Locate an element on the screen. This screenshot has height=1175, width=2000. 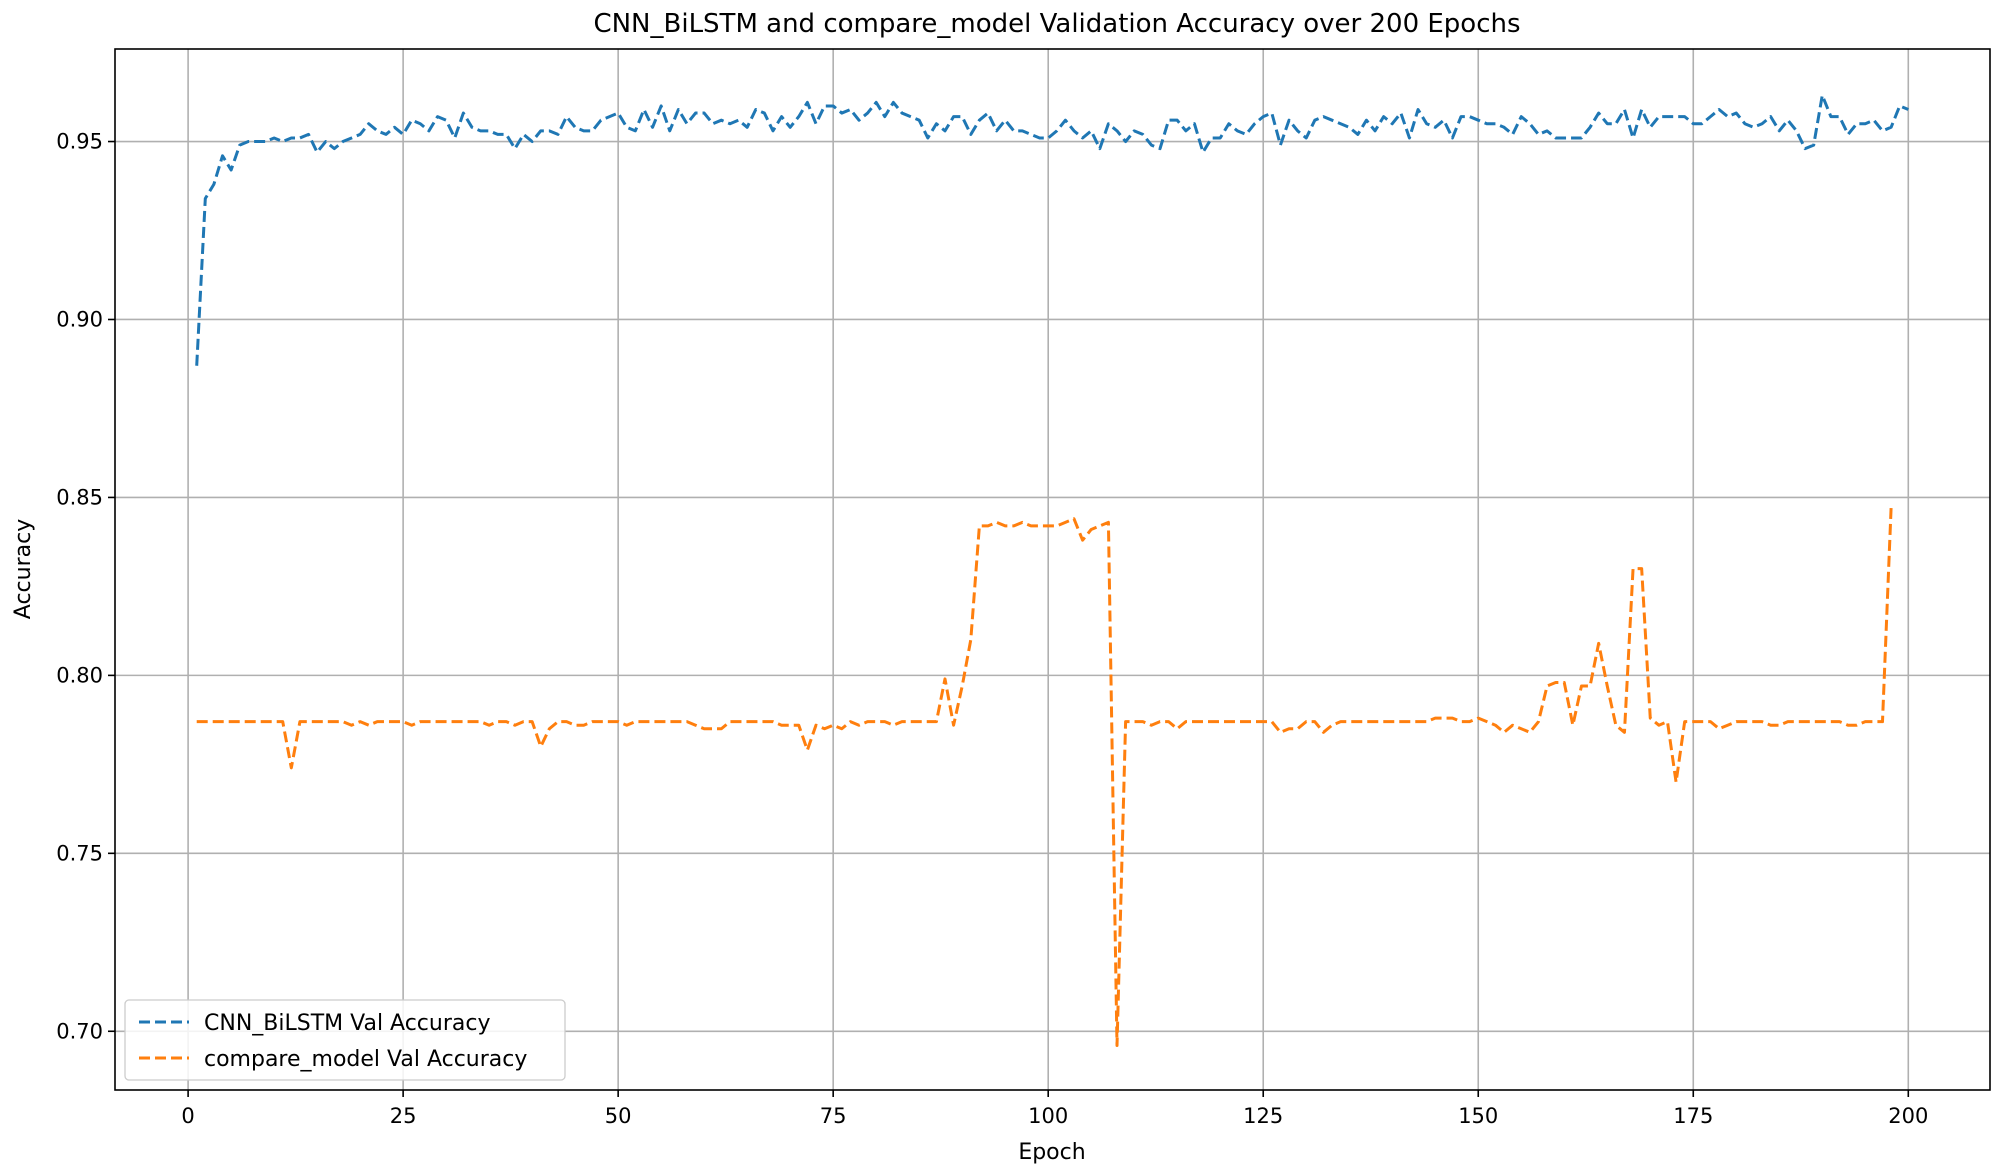
x-tick-label: 150 is located at coordinates (1478, 1116).